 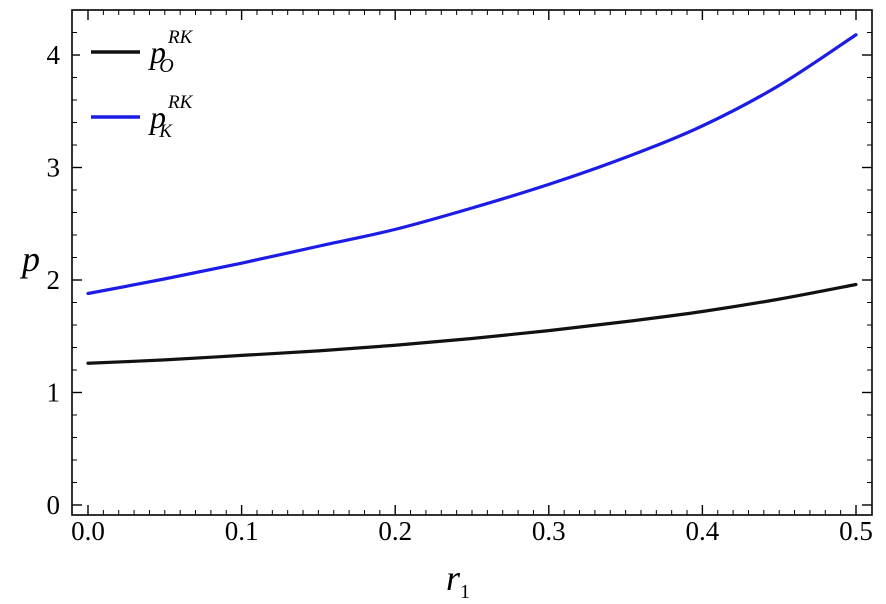 I want to click on legend: p RK O p RK K, so click(x=147, y=87).